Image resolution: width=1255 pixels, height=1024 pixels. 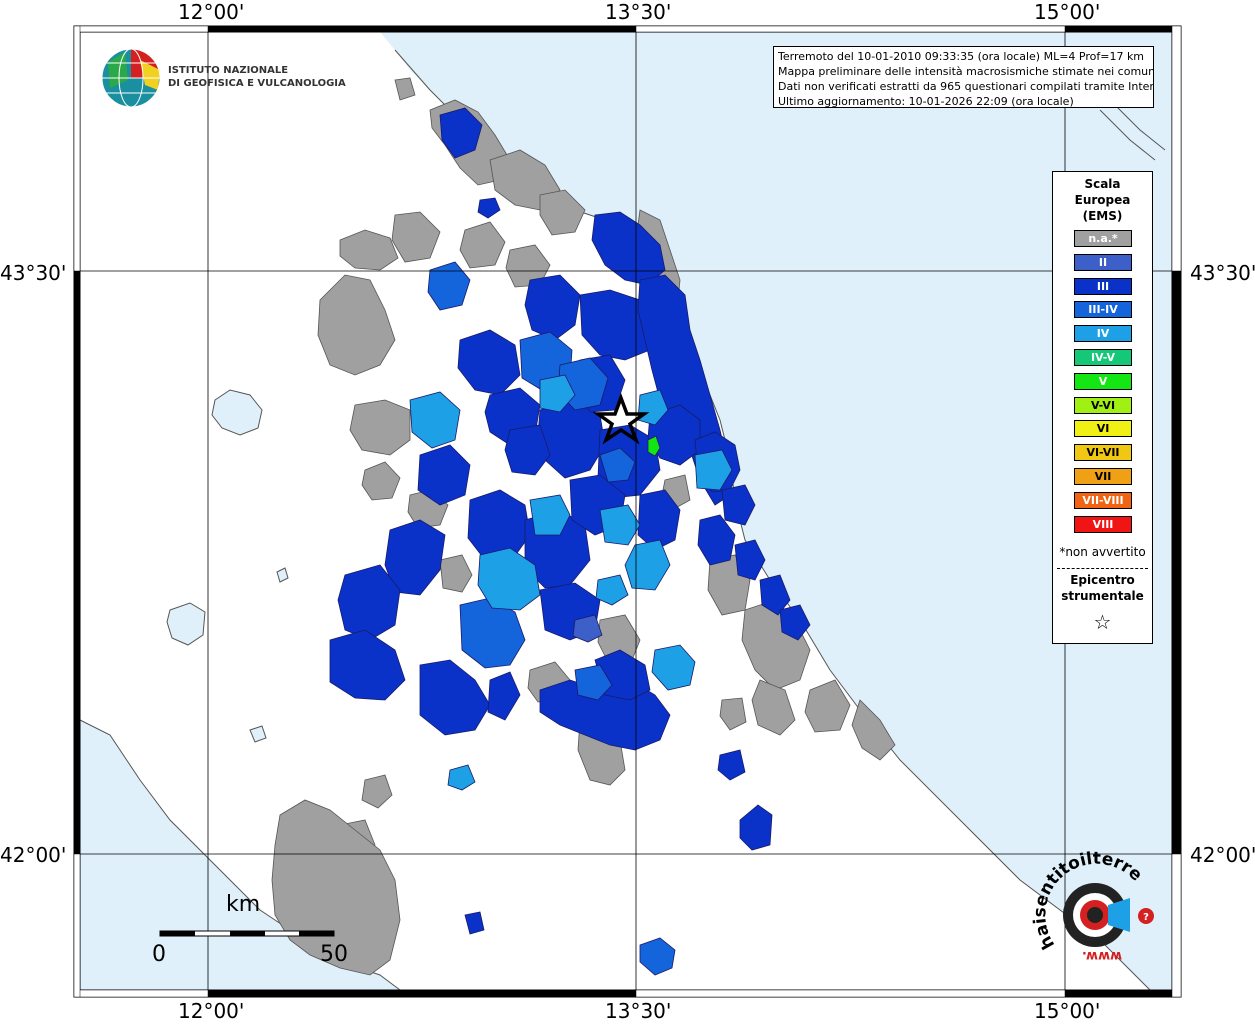 What do you see at coordinates (1103, 405) in the screenshot?
I see `legend-item-v-vi: V-VI` at bounding box center [1103, 405].